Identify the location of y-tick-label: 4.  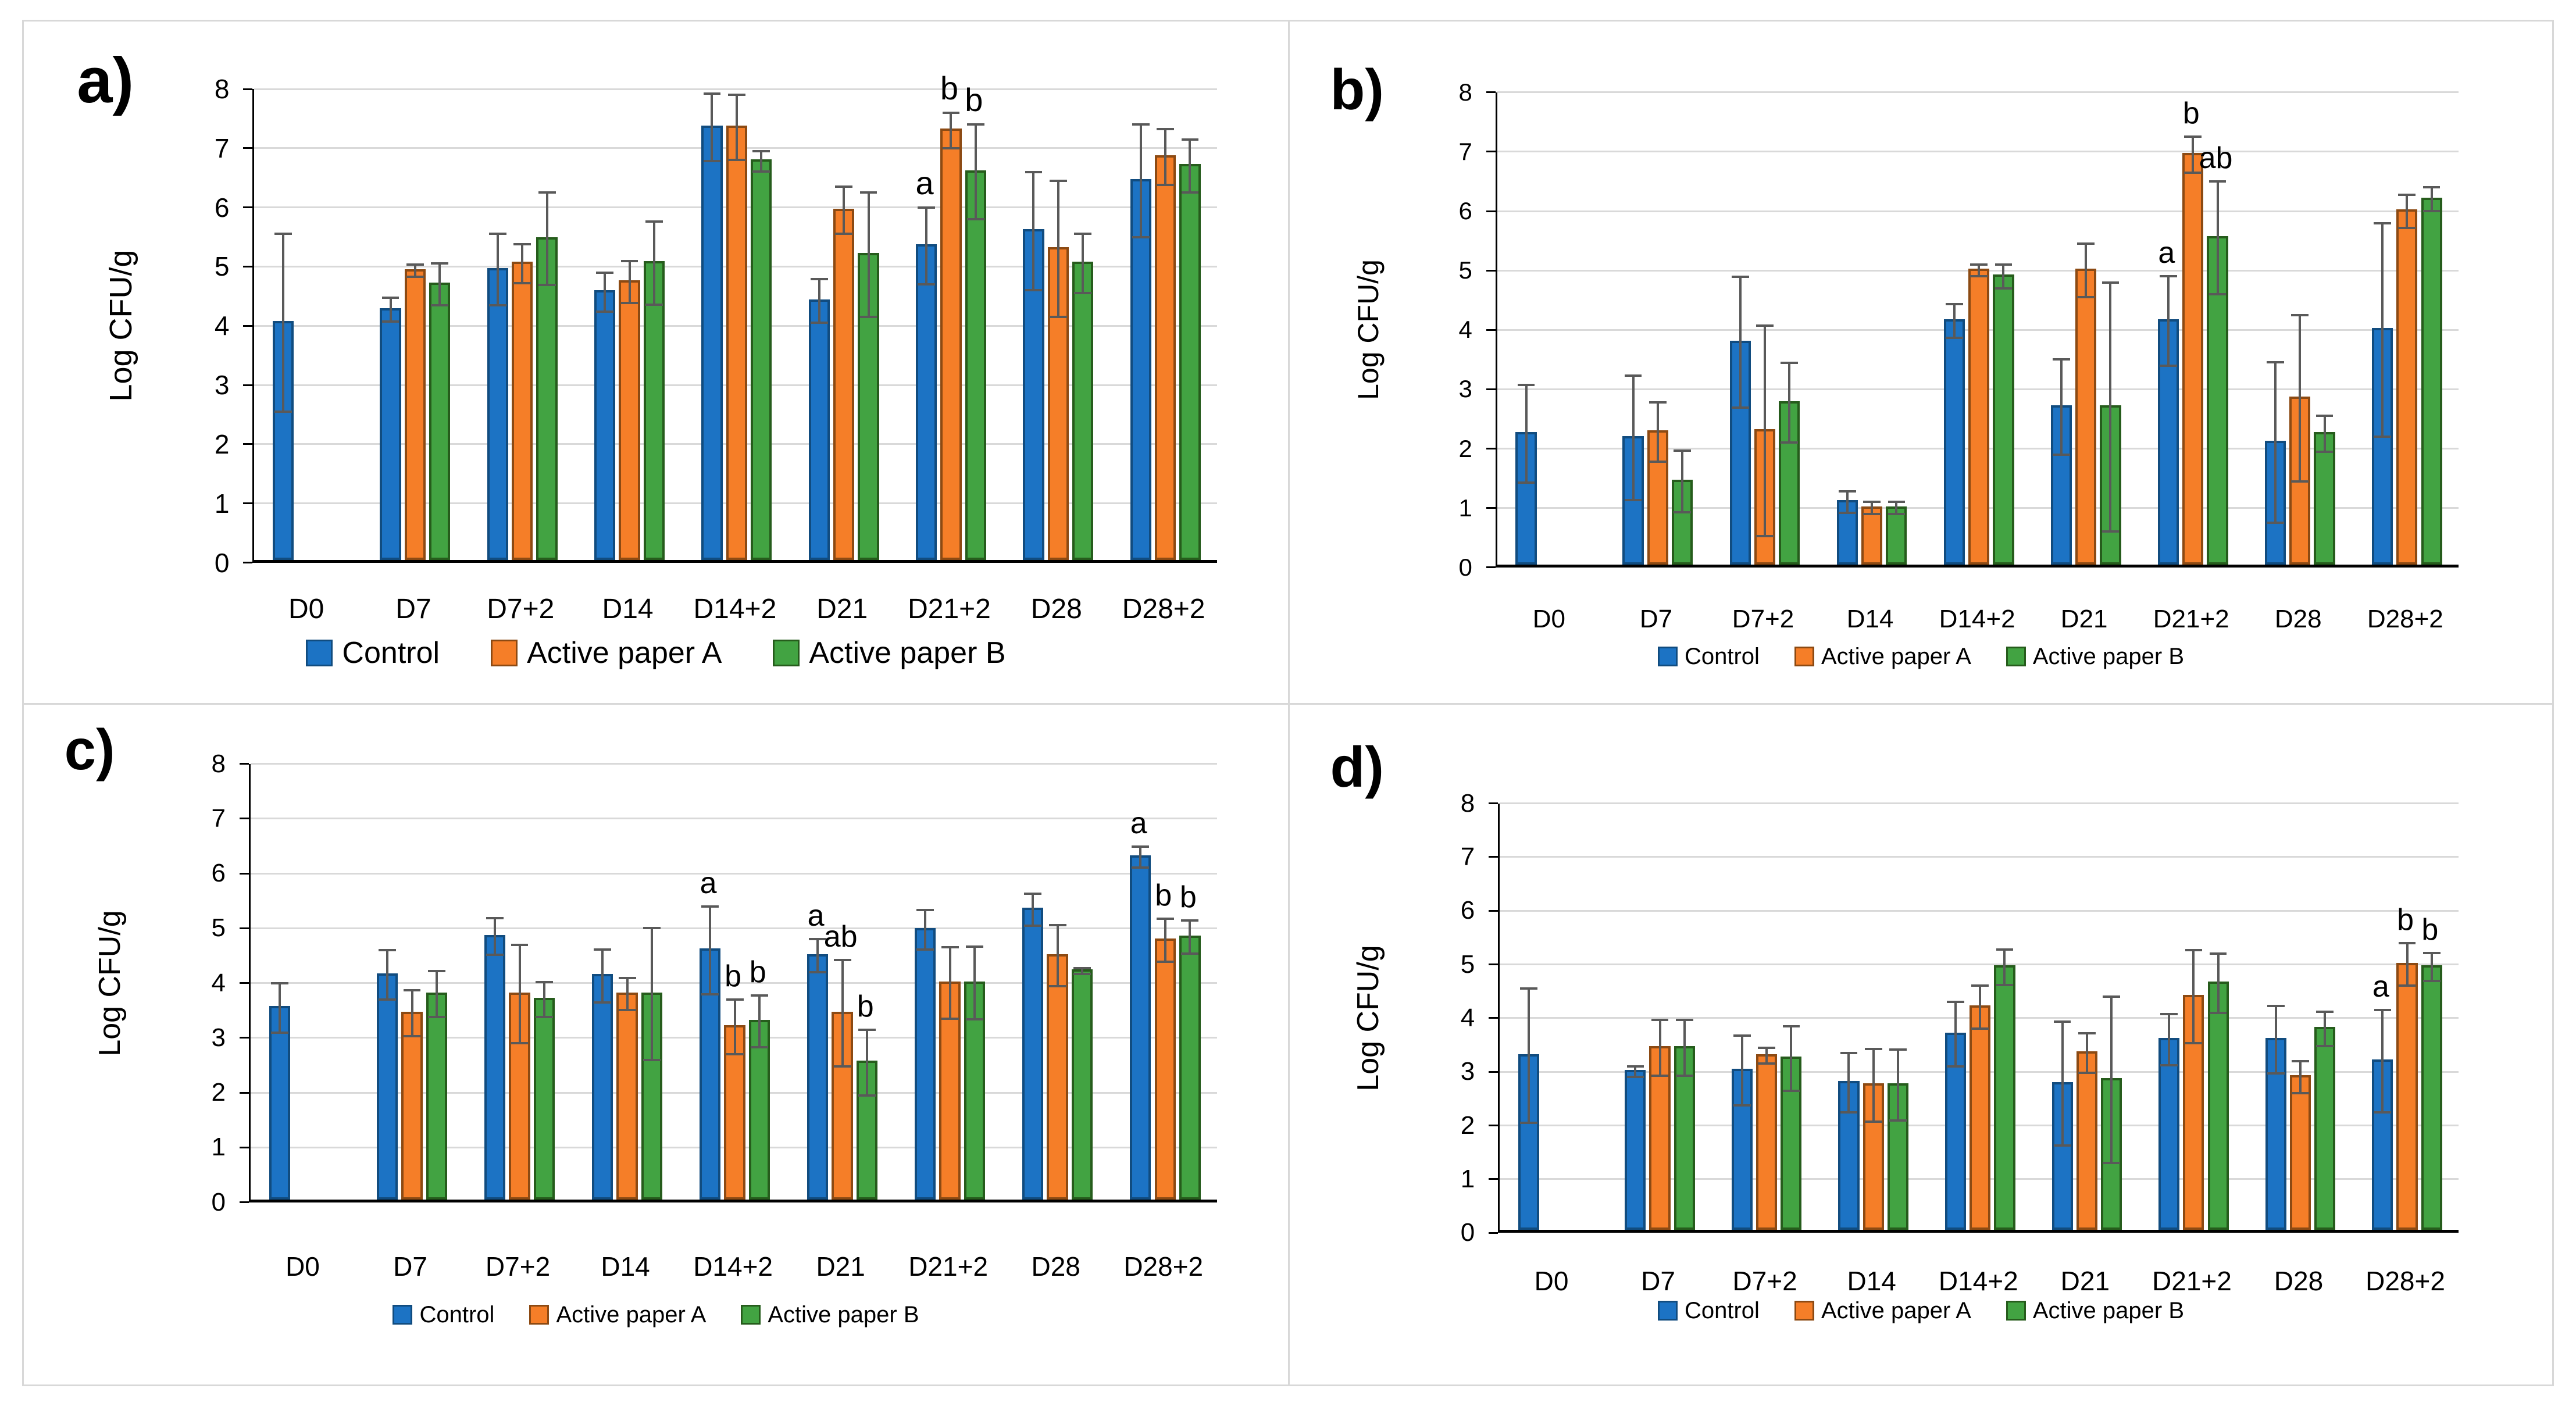
(222, 326).